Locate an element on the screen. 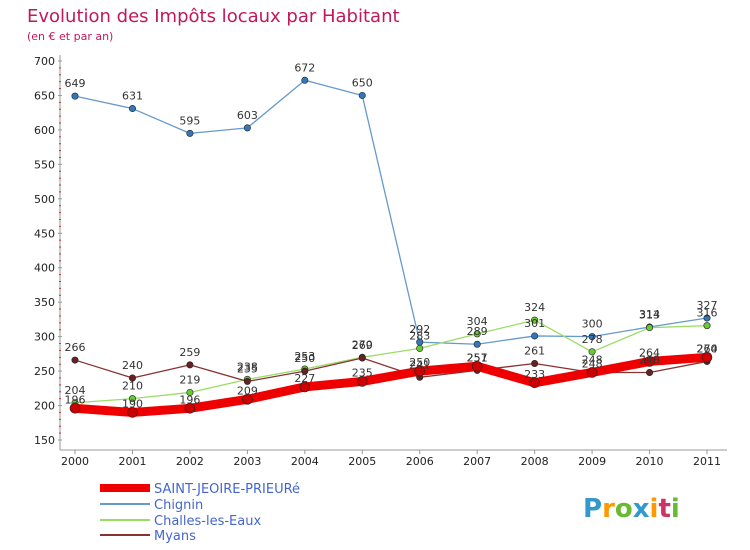 The height and width of the screenshot is (550, 750). data-label: 266 is located at coordinates (75, 347).